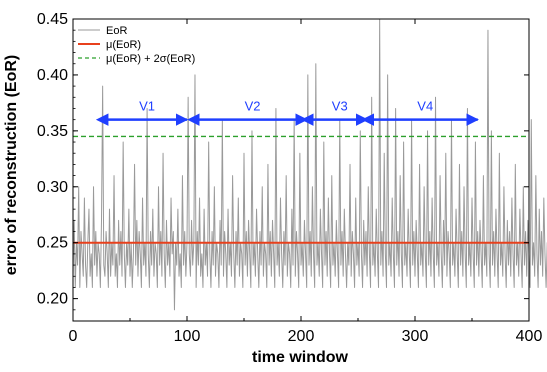 Image resolution: width=547 pixels, height=372 pixels. I want to click on y-tick-label: 0.30, so click(52, 187).